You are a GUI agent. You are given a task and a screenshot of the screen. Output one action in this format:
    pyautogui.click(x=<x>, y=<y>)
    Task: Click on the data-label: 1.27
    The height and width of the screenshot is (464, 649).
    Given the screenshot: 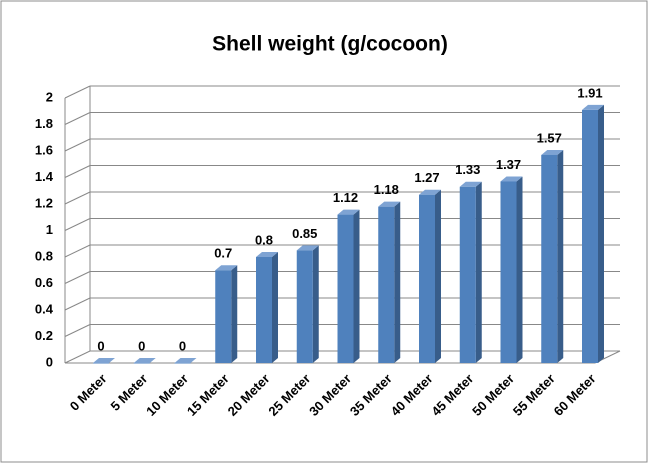 What is the action you would take?
    pyautogui.click(x=426, y=177)
    